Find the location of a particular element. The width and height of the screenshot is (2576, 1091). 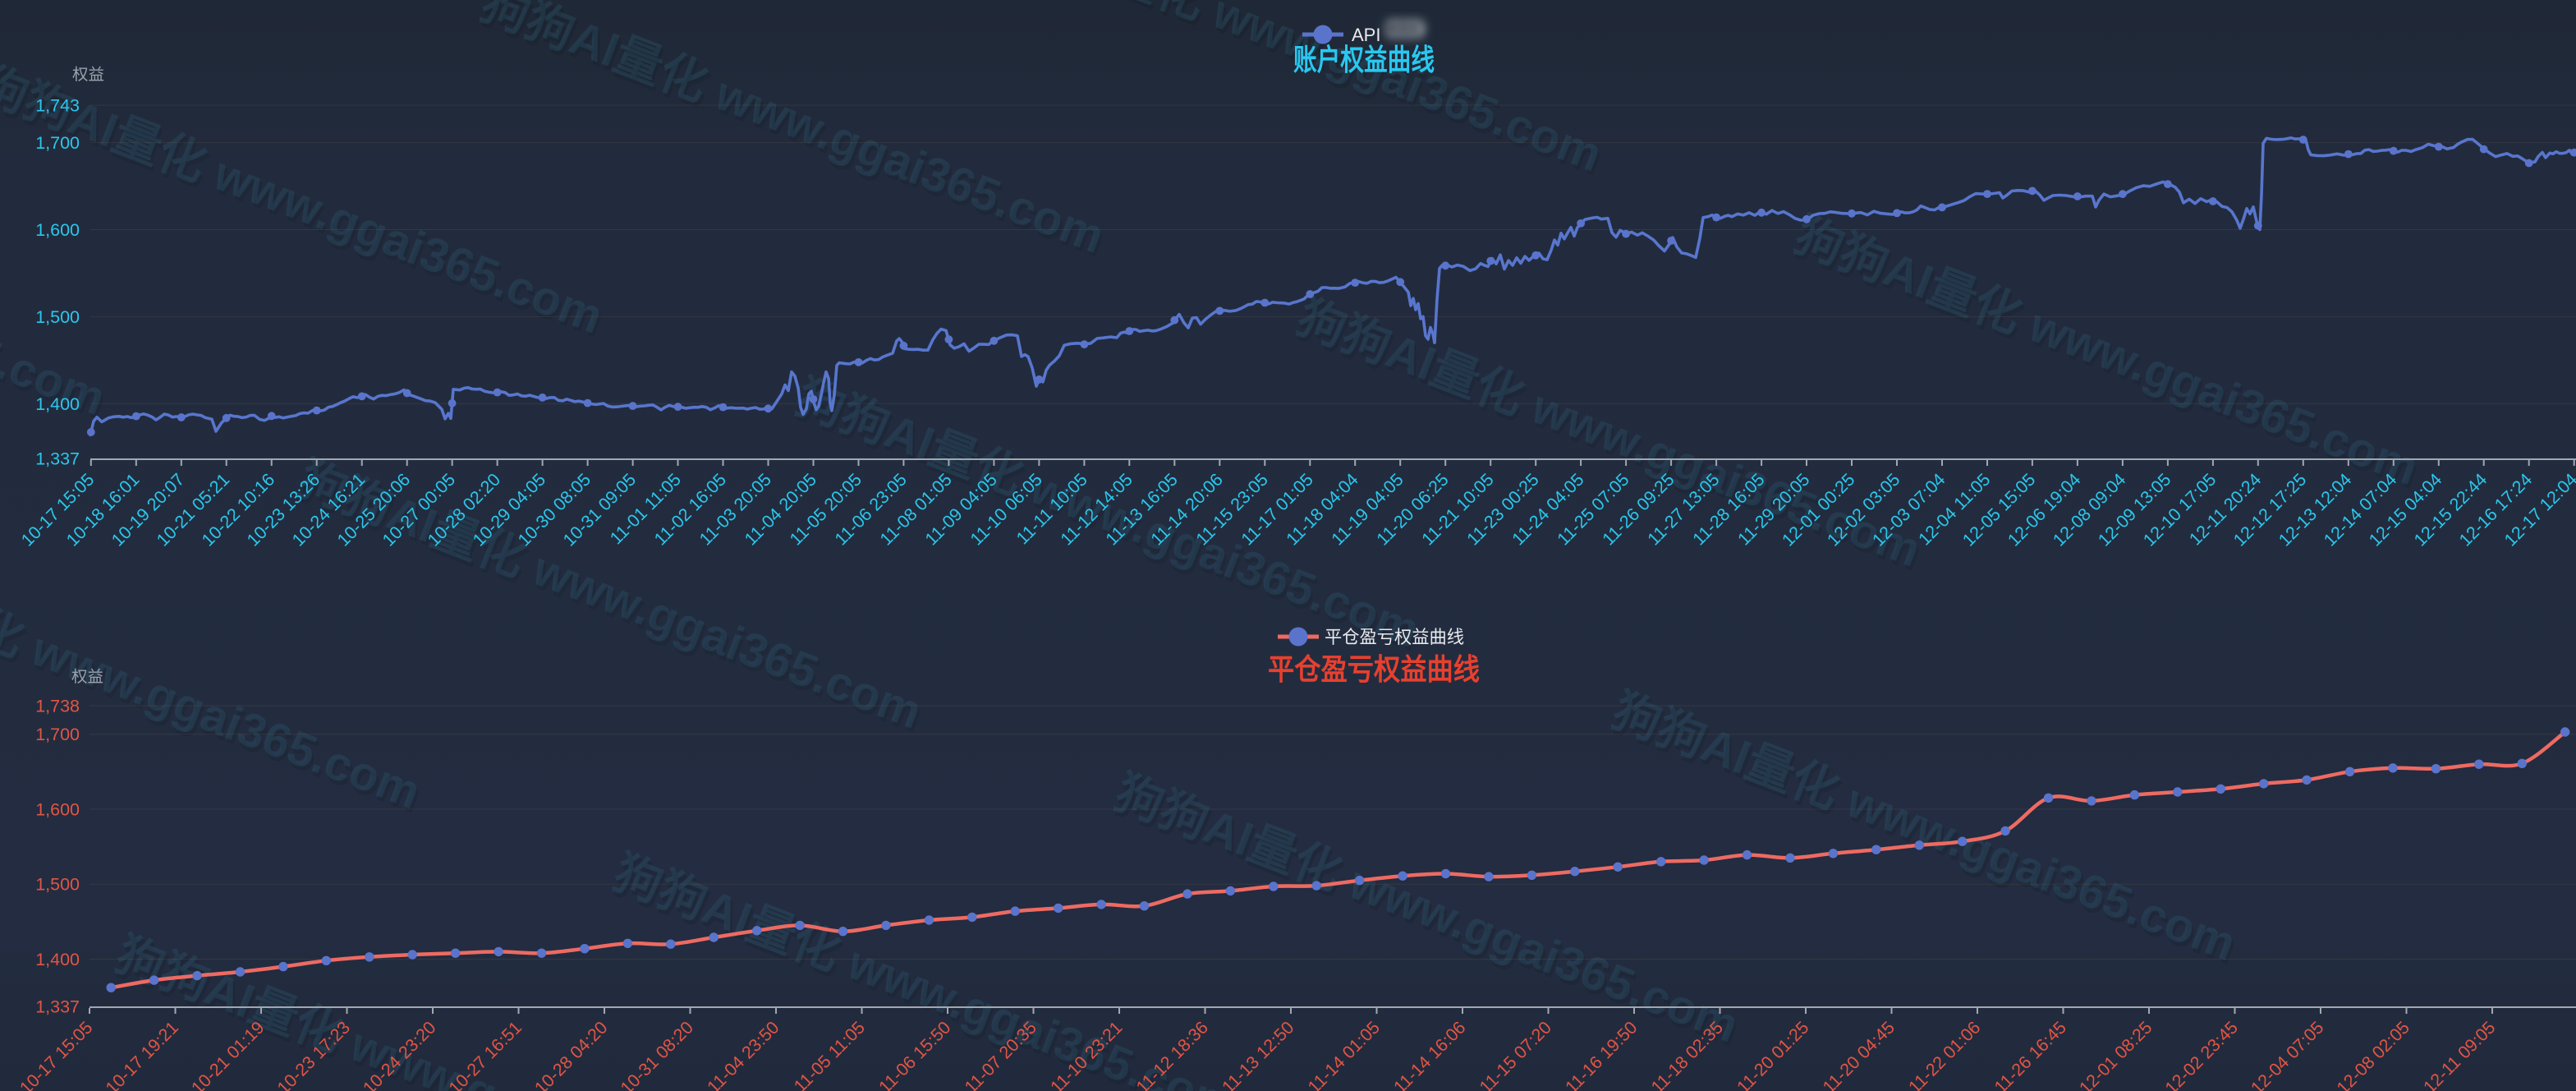

svg-text: API is located at coordinates (1366, 35).